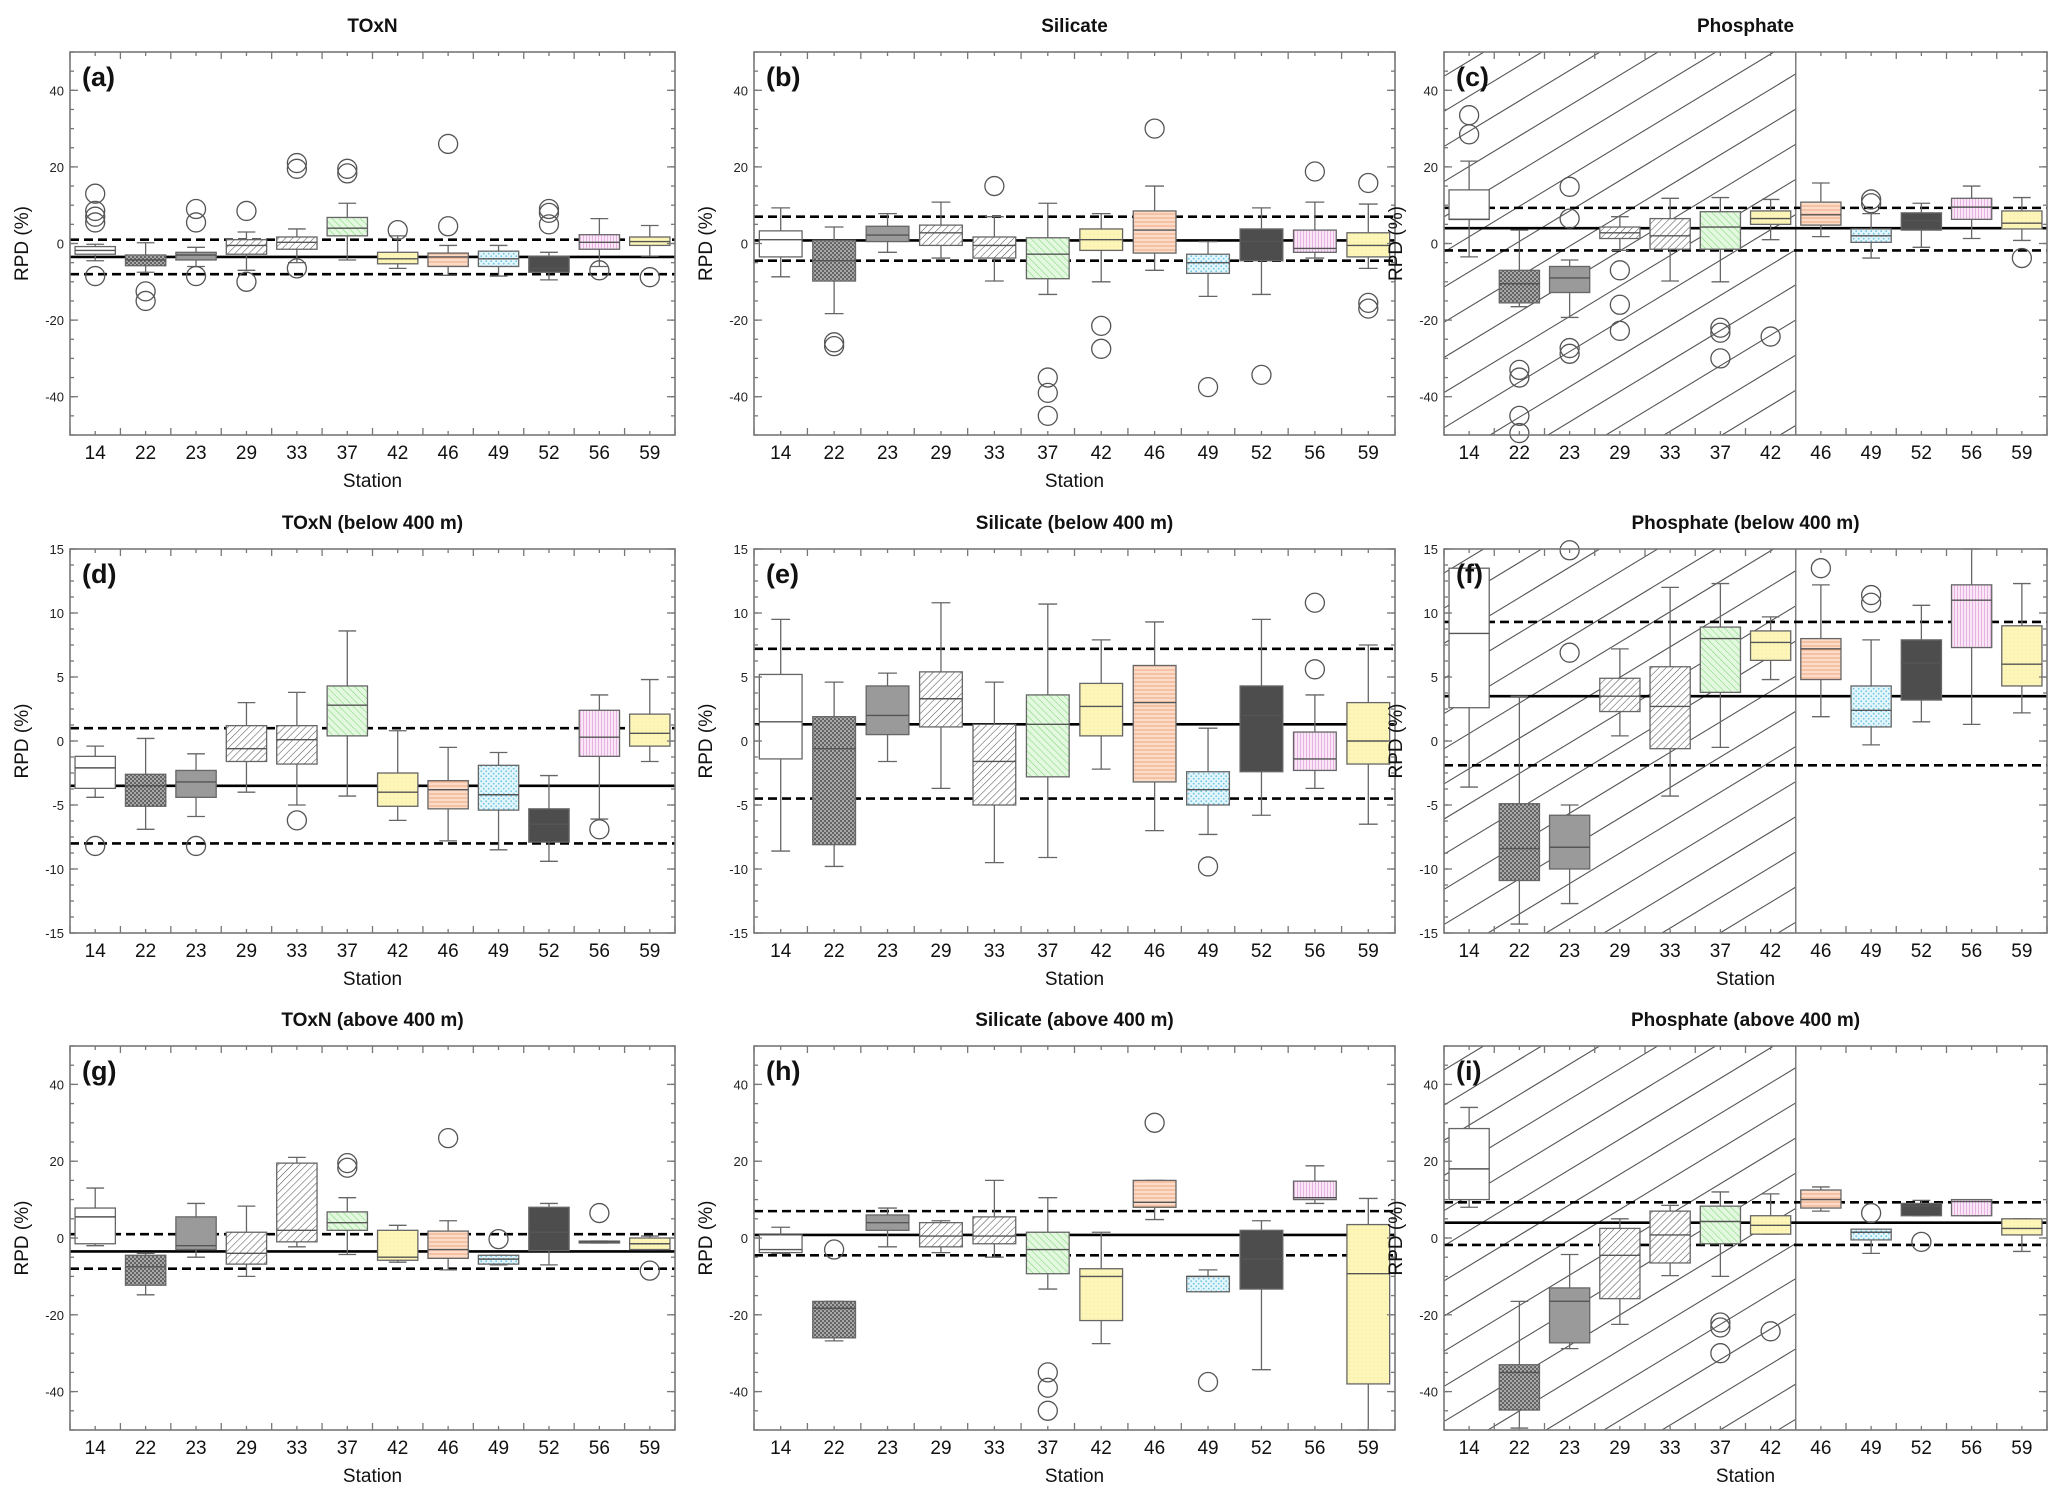  Describe the element at coordinates (738, 933) in the screenshot. I see `y-tick-label: -15` at that location.